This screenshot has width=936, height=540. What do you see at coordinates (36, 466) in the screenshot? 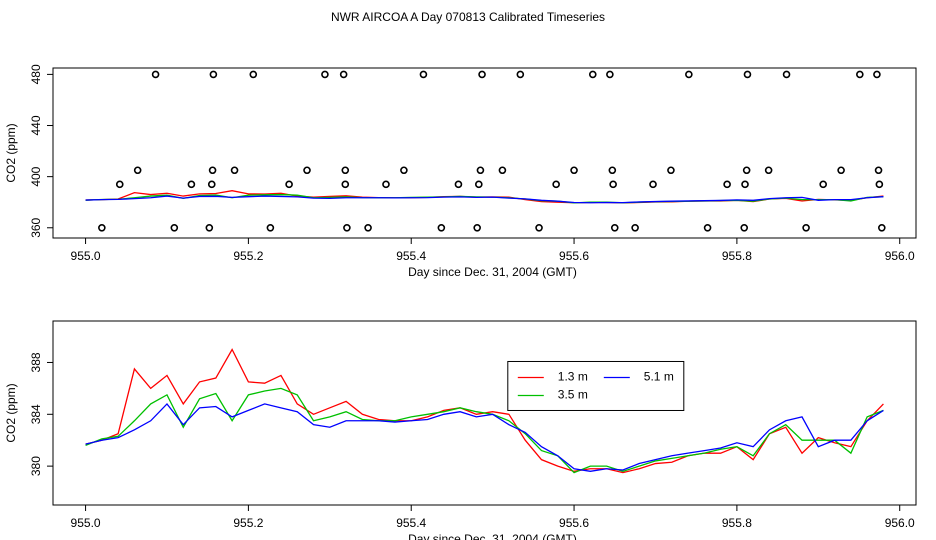
I see `y-tick-label: 380` at bounding box center [36, 466].